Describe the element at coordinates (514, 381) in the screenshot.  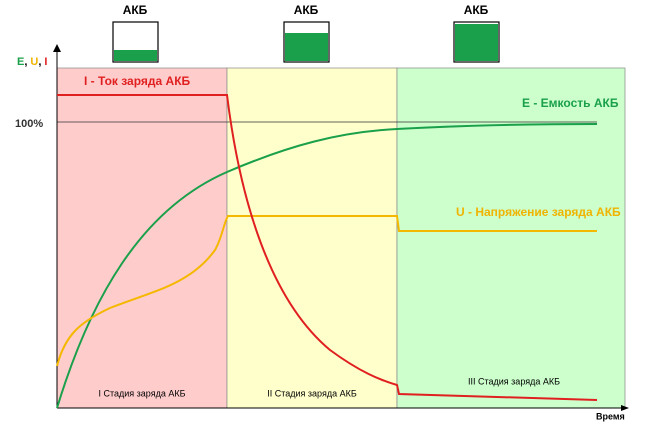
I see `stage-label: III Стадия заряда АКБ` at that location.